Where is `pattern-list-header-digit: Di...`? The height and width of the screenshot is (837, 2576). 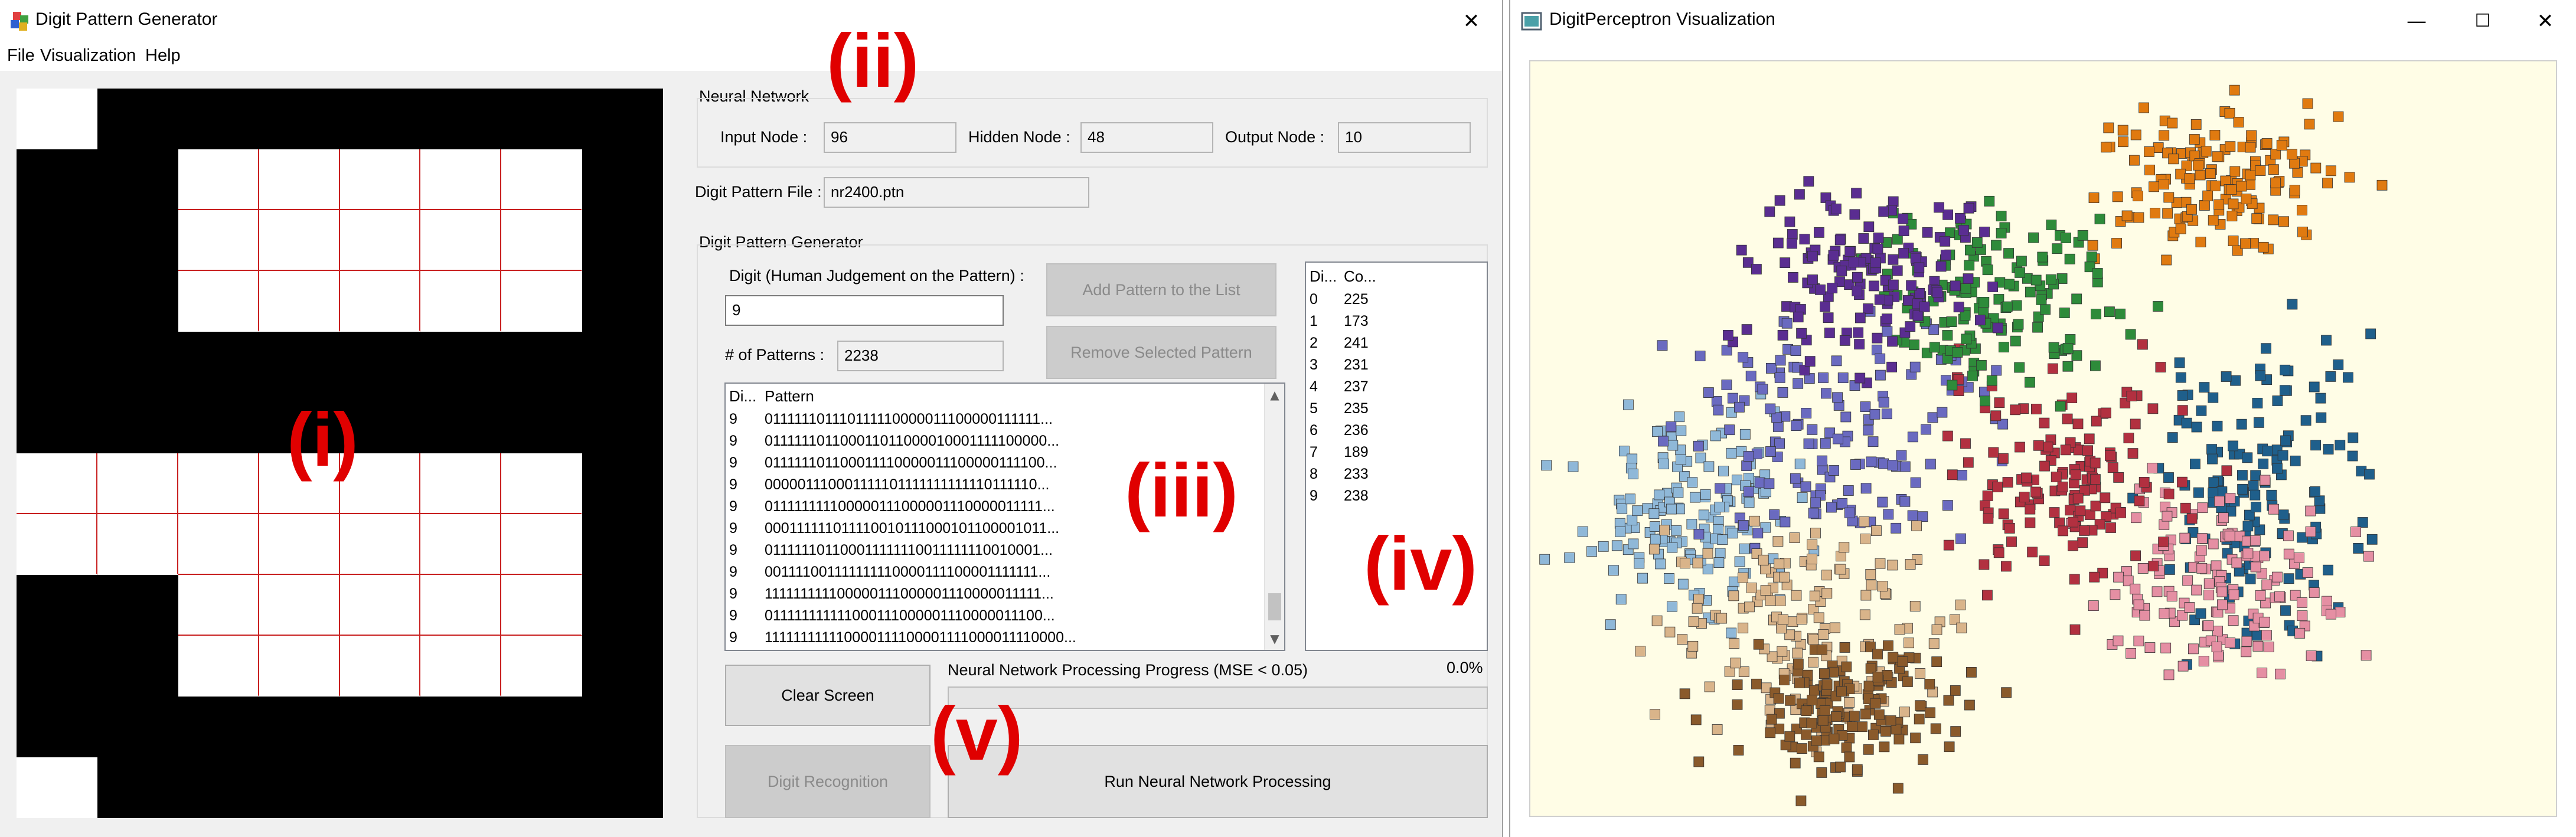 pattern-list-header-digit: Di... is located at coordinates (743, 396).